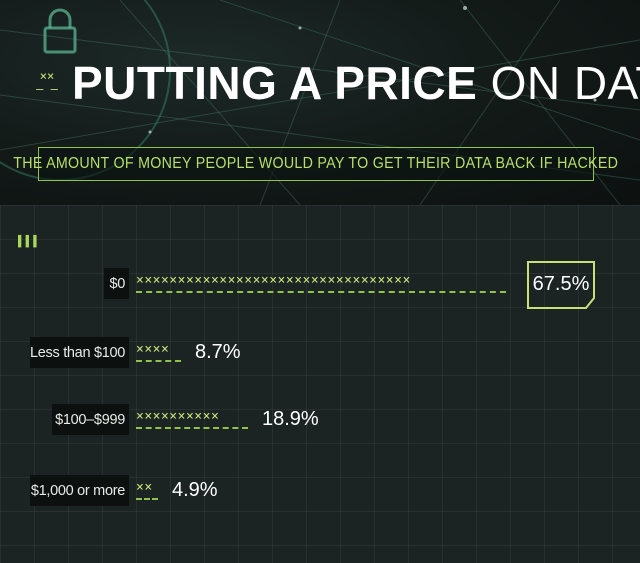 The image size is (640, 563). Describe the element at coordinates (178, 417) in the screenshot. I see `bar-marks: ××××××××××` at that location.